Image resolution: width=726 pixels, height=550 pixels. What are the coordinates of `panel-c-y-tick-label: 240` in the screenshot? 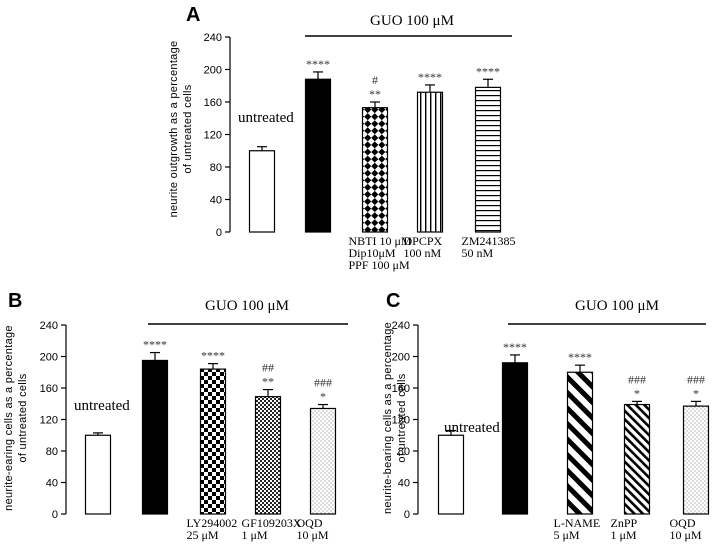 It's located at (401, 326).